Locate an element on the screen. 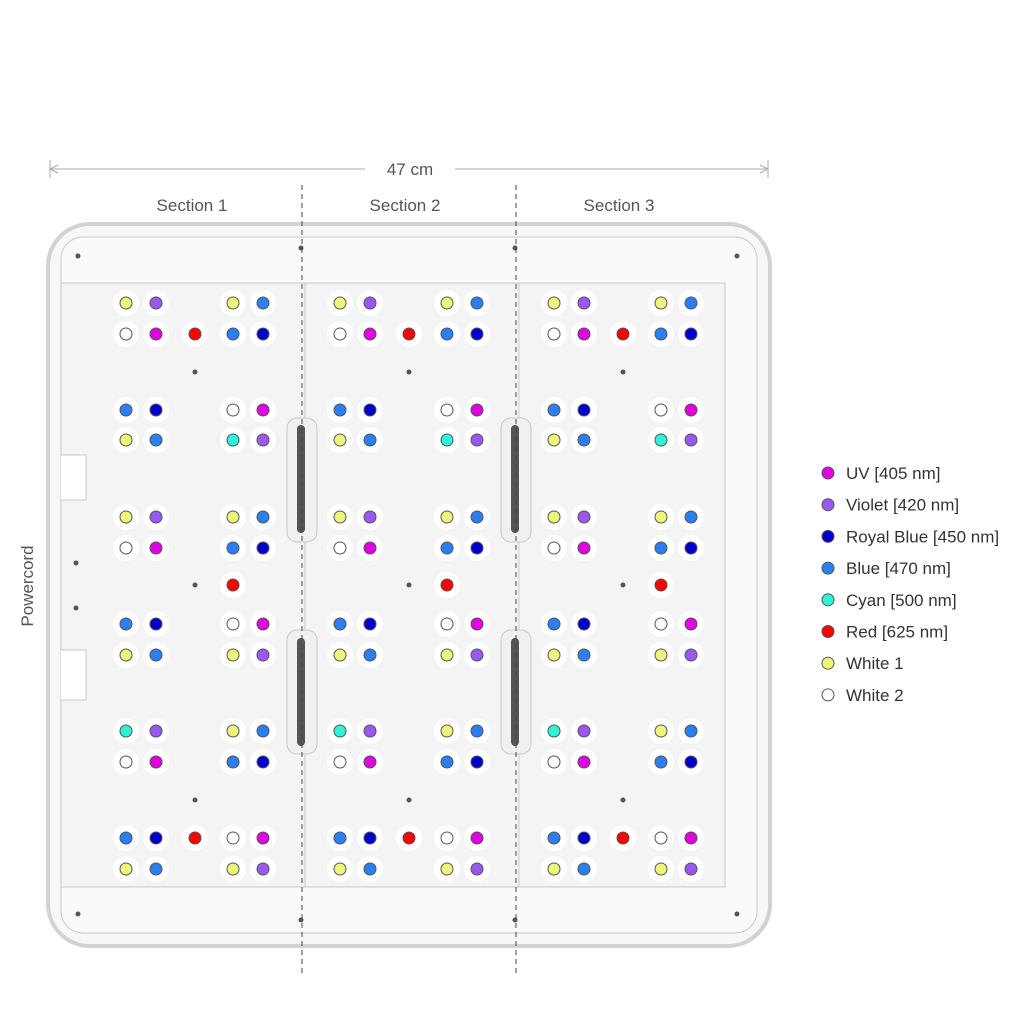  legend-swatch-b is located at coordinates (828, 568).